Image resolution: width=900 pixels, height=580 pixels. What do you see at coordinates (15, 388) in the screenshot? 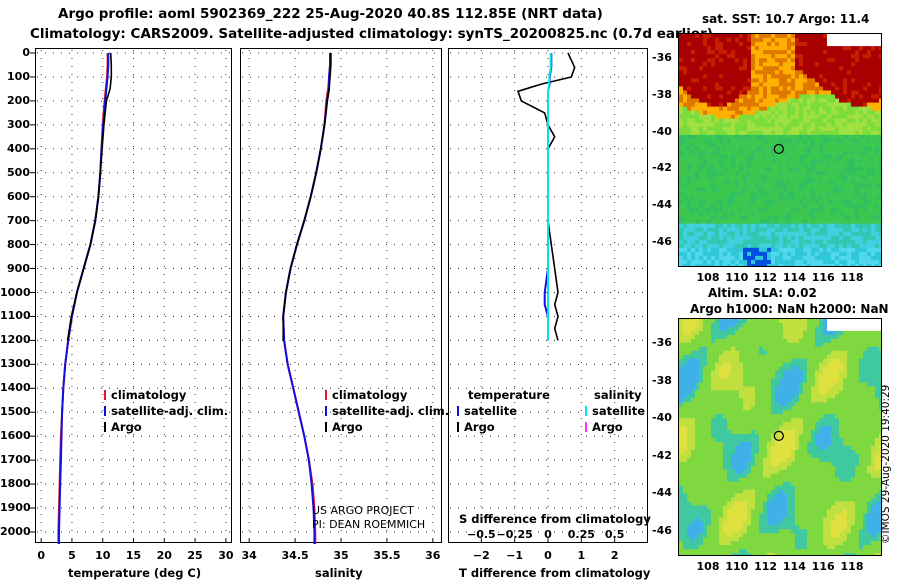
I see `depth-tick-label: 1400` at bounding box center [15, 388].